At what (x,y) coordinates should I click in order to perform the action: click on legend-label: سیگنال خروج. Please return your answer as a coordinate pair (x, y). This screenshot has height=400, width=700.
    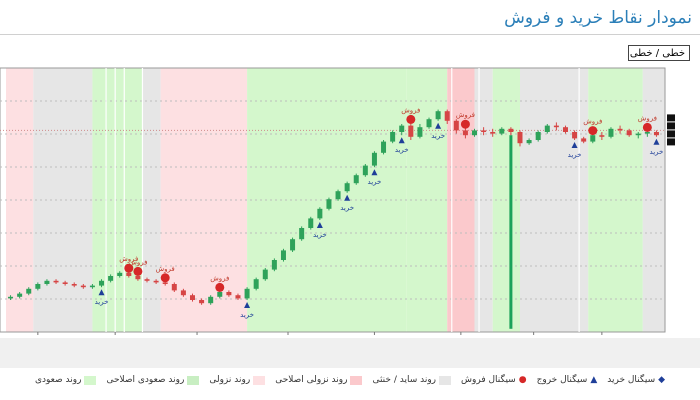
    Looking at the image, I should click on (562, 380).